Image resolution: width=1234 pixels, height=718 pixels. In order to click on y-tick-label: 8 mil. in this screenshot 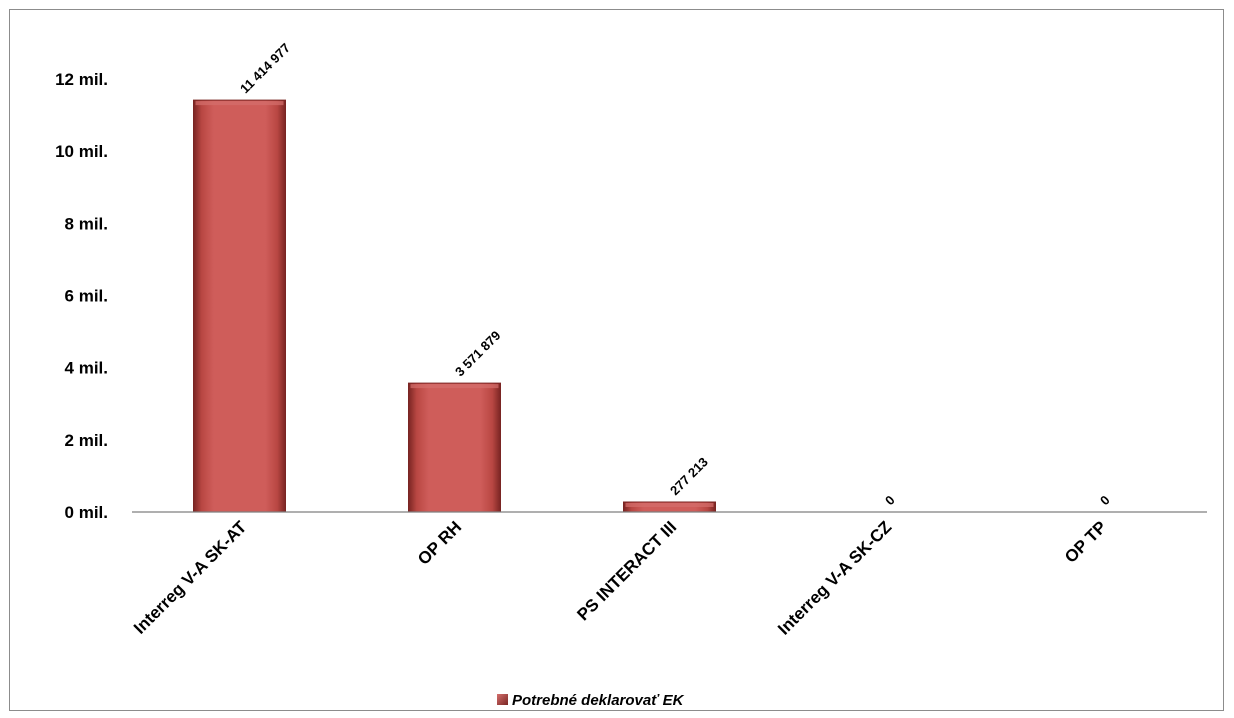, I will do `click(86, 223)`.